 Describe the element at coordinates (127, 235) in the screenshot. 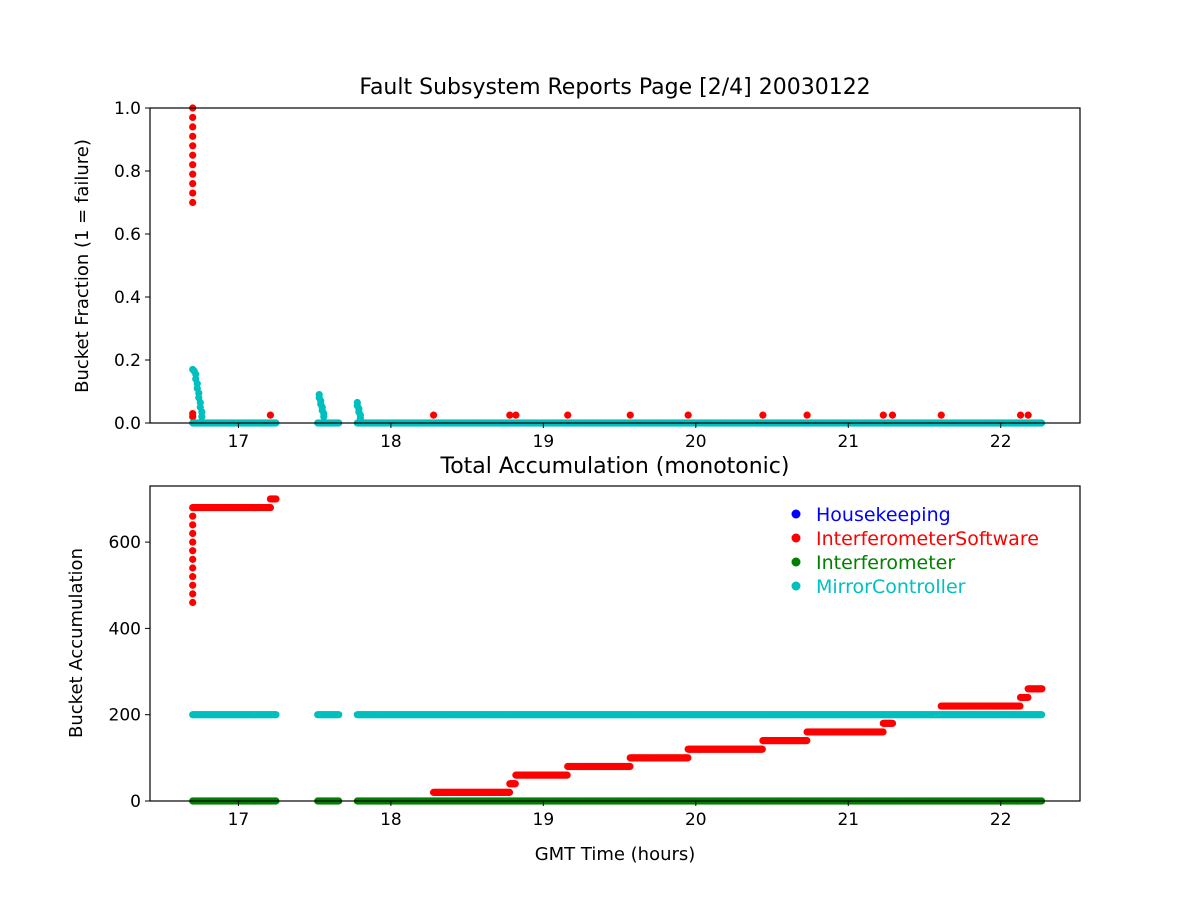

I see `y-tick-label: 0.6` at that location.